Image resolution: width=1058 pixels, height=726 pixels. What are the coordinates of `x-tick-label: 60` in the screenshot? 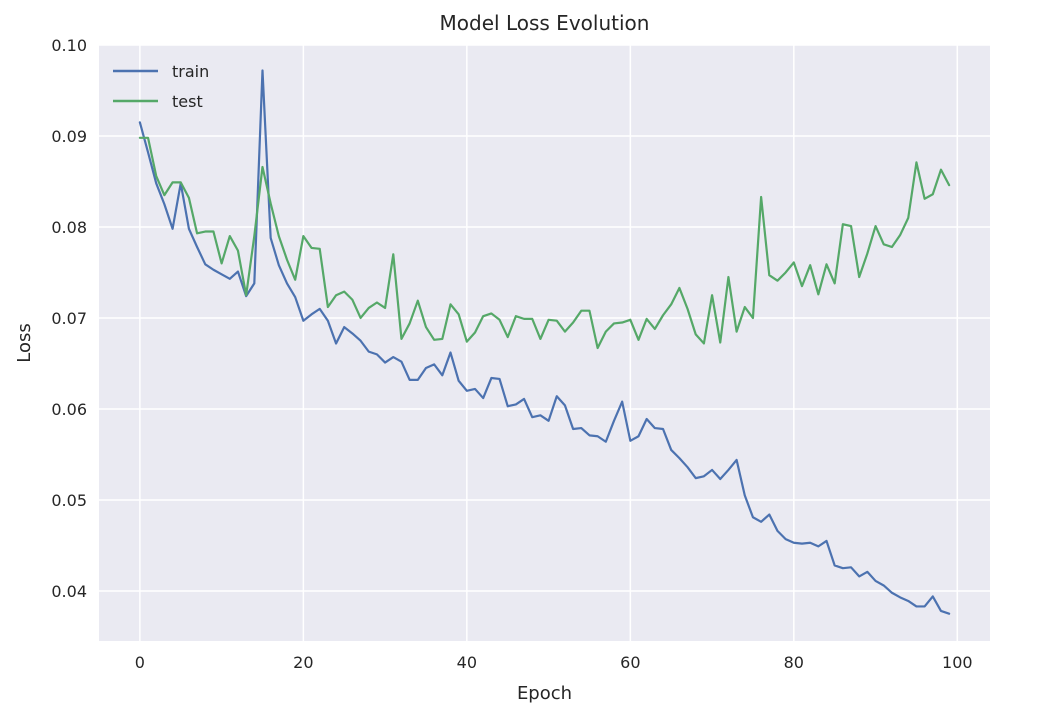 It's located at (630, 662).